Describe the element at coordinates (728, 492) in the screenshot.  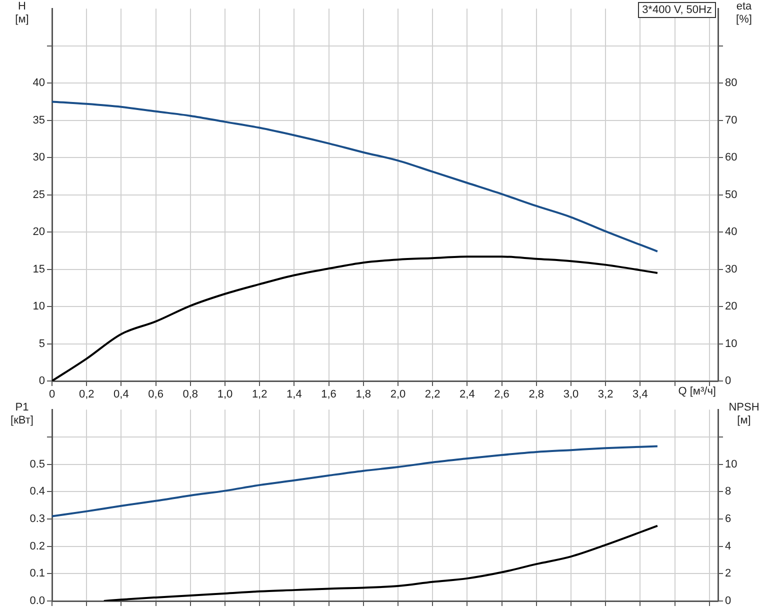
I see `y2-tick-label: 8` at that location.